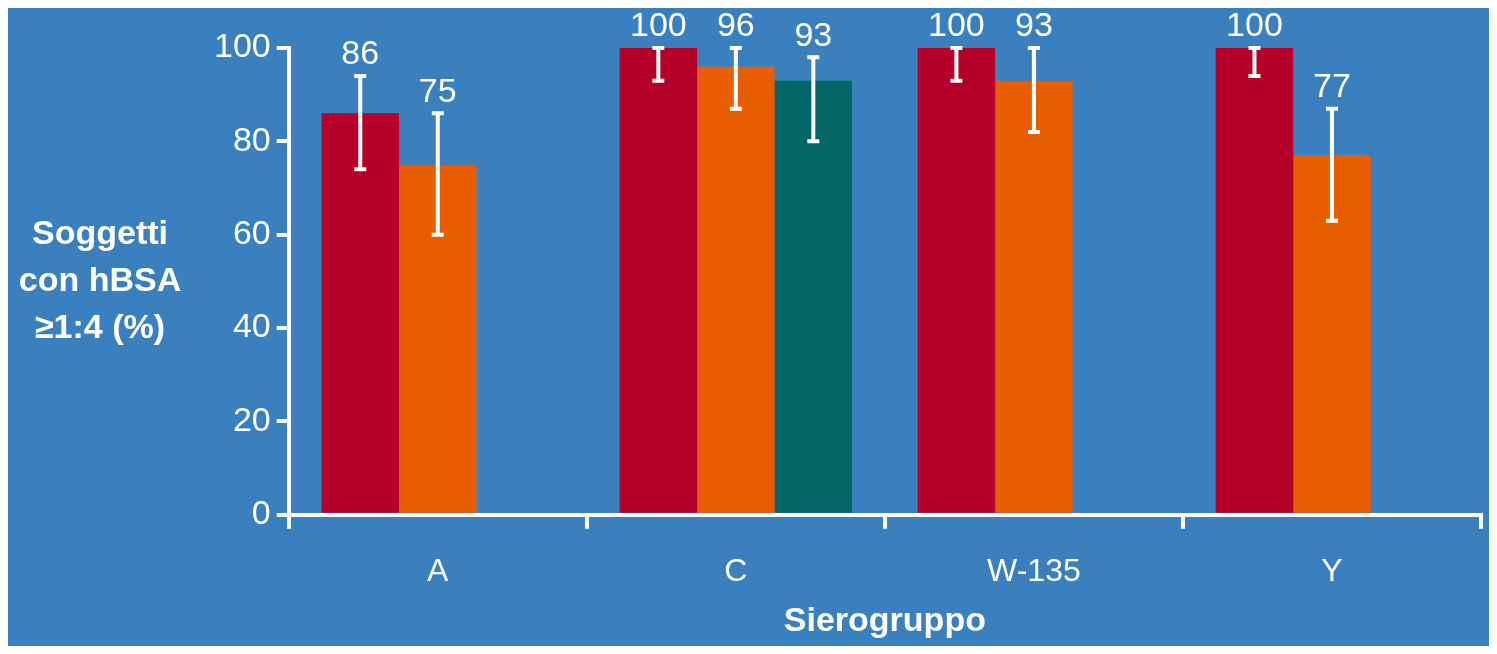 The height and width of the screenshot is (654, 1497). I want to click on y-tick-label: 20, so click(251, 418).